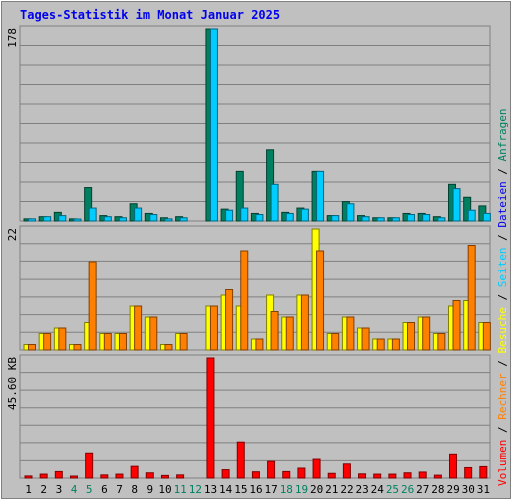  I want to click on day-label-27: 27, so click(422, 489).